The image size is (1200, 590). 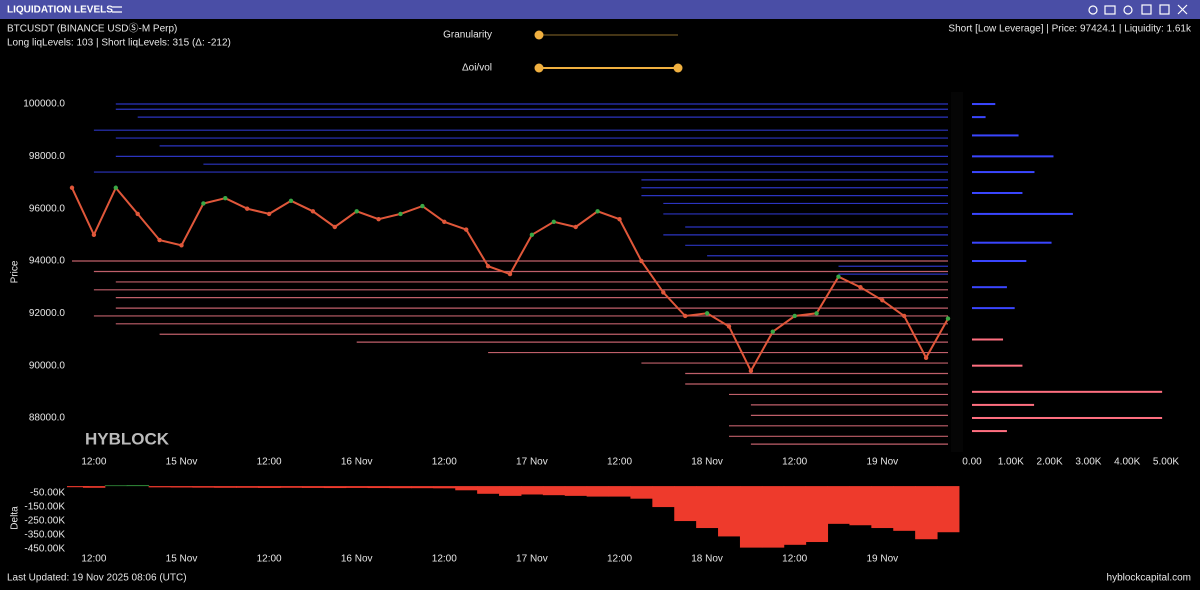 What do you see at coordinates (15, 271) in the screenshot?
I see `y-axis-label: Price` at bounding box center [15, 271].